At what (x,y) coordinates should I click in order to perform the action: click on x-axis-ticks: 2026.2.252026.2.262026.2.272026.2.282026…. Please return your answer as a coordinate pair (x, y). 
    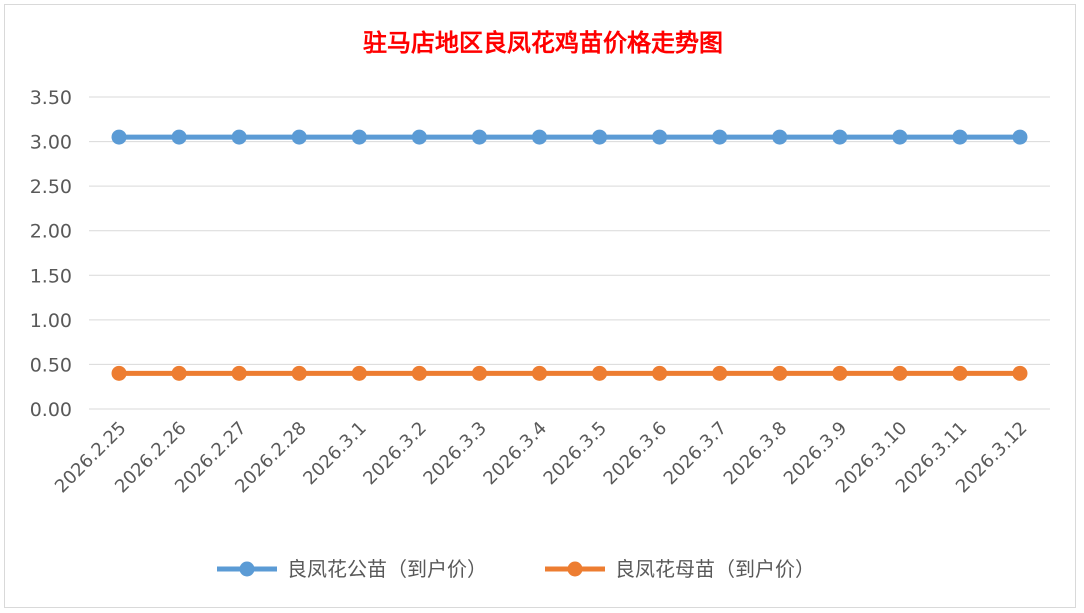
    Looking at the image, I should click on (541, 458).